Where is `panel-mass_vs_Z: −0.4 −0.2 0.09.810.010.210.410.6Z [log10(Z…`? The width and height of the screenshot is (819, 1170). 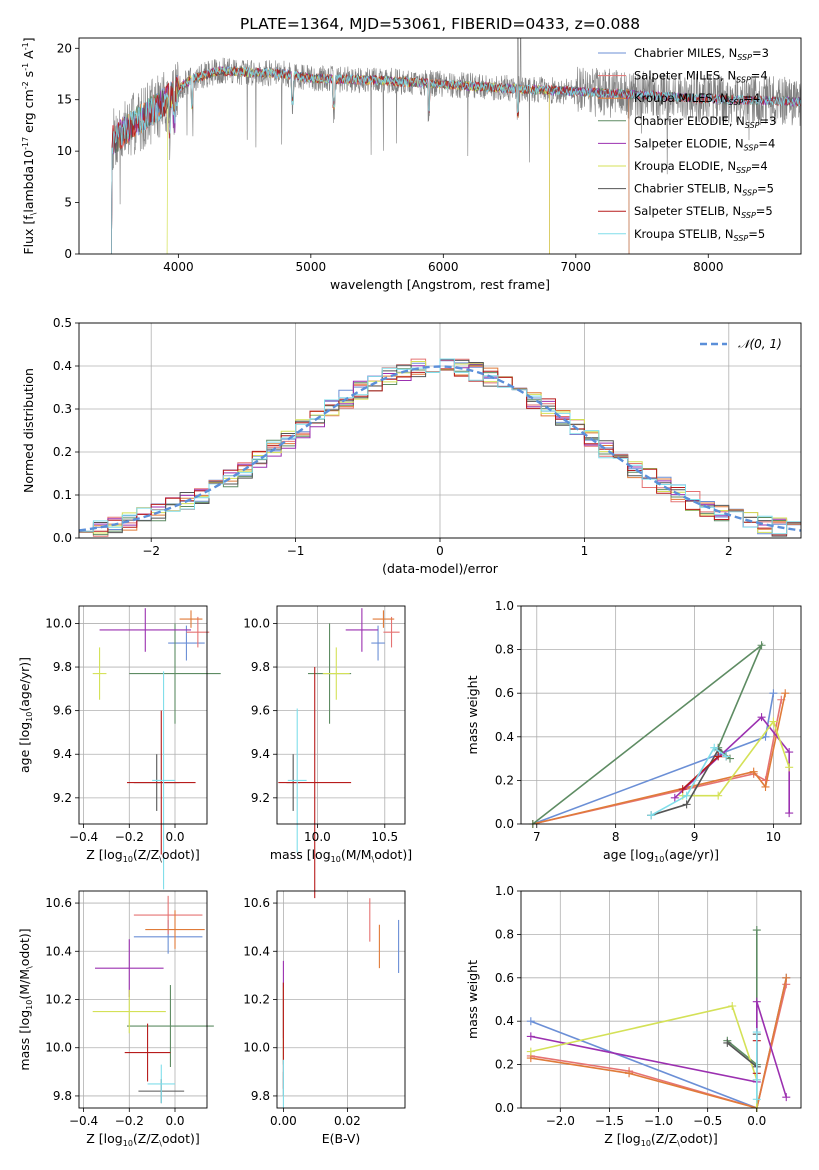
panel-mass_vs_Z: −0.4 −0.2 0.09.810.010.210.410.6Z [log10(Z… is located at coordinates (115, 1019).